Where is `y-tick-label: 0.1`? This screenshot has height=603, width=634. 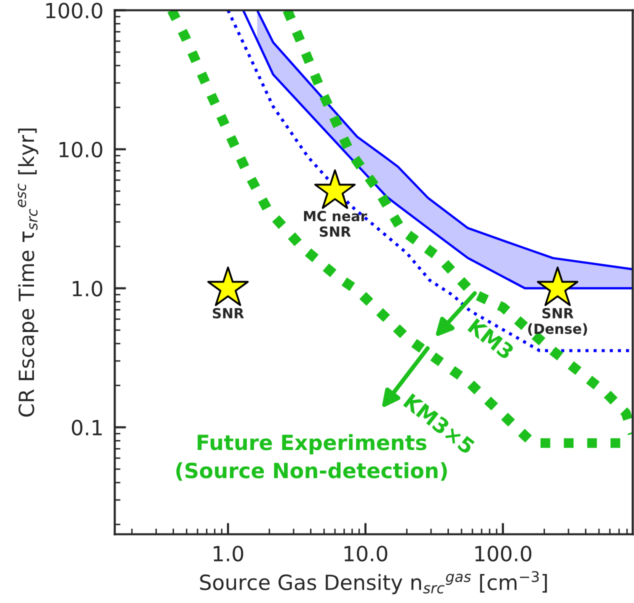
y-tick-label: 0.1 is located at coordinates (87, 428).